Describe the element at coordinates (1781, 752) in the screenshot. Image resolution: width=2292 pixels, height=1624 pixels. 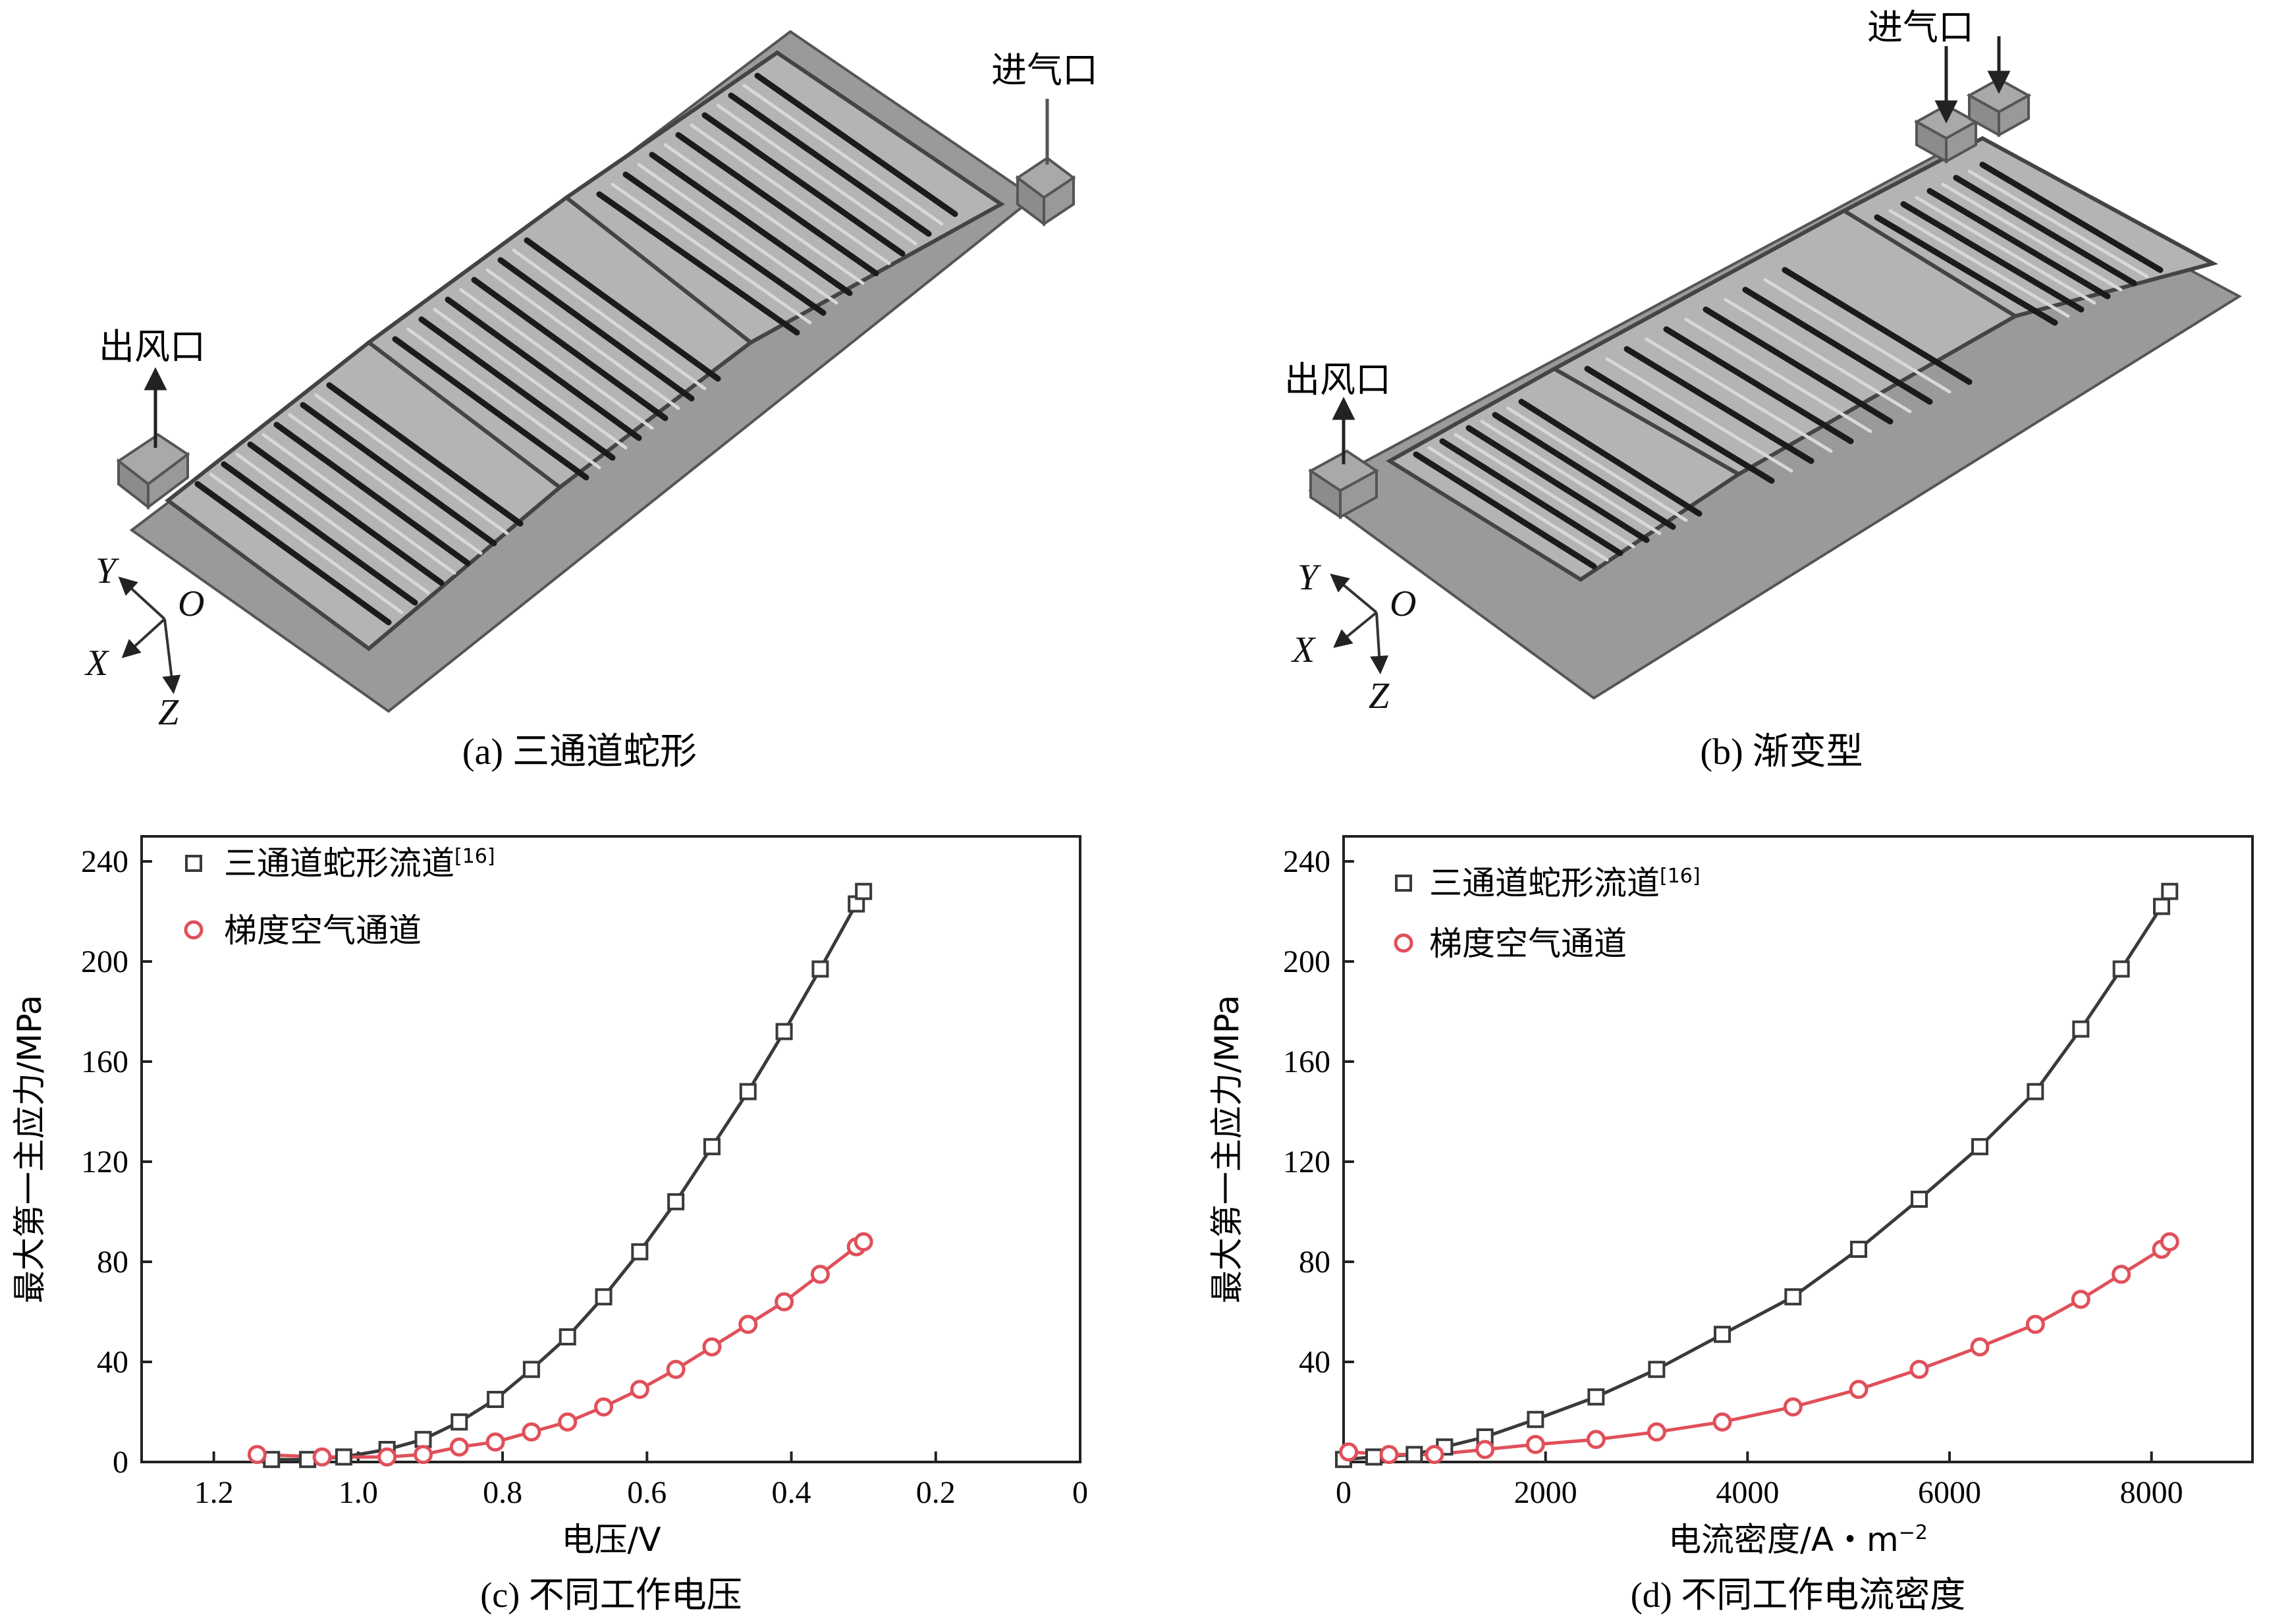
I see `panel-b-caption: (b) 渐变型` at that location.